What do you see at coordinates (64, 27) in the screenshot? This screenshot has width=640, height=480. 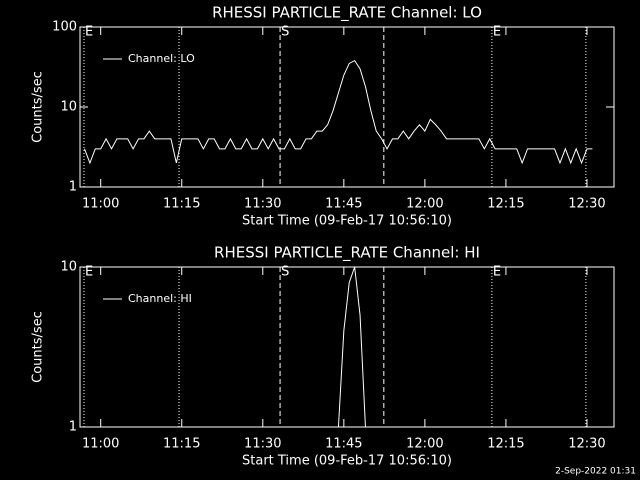 I see `y-tick-label: 100` at bounding box center [64, 27].